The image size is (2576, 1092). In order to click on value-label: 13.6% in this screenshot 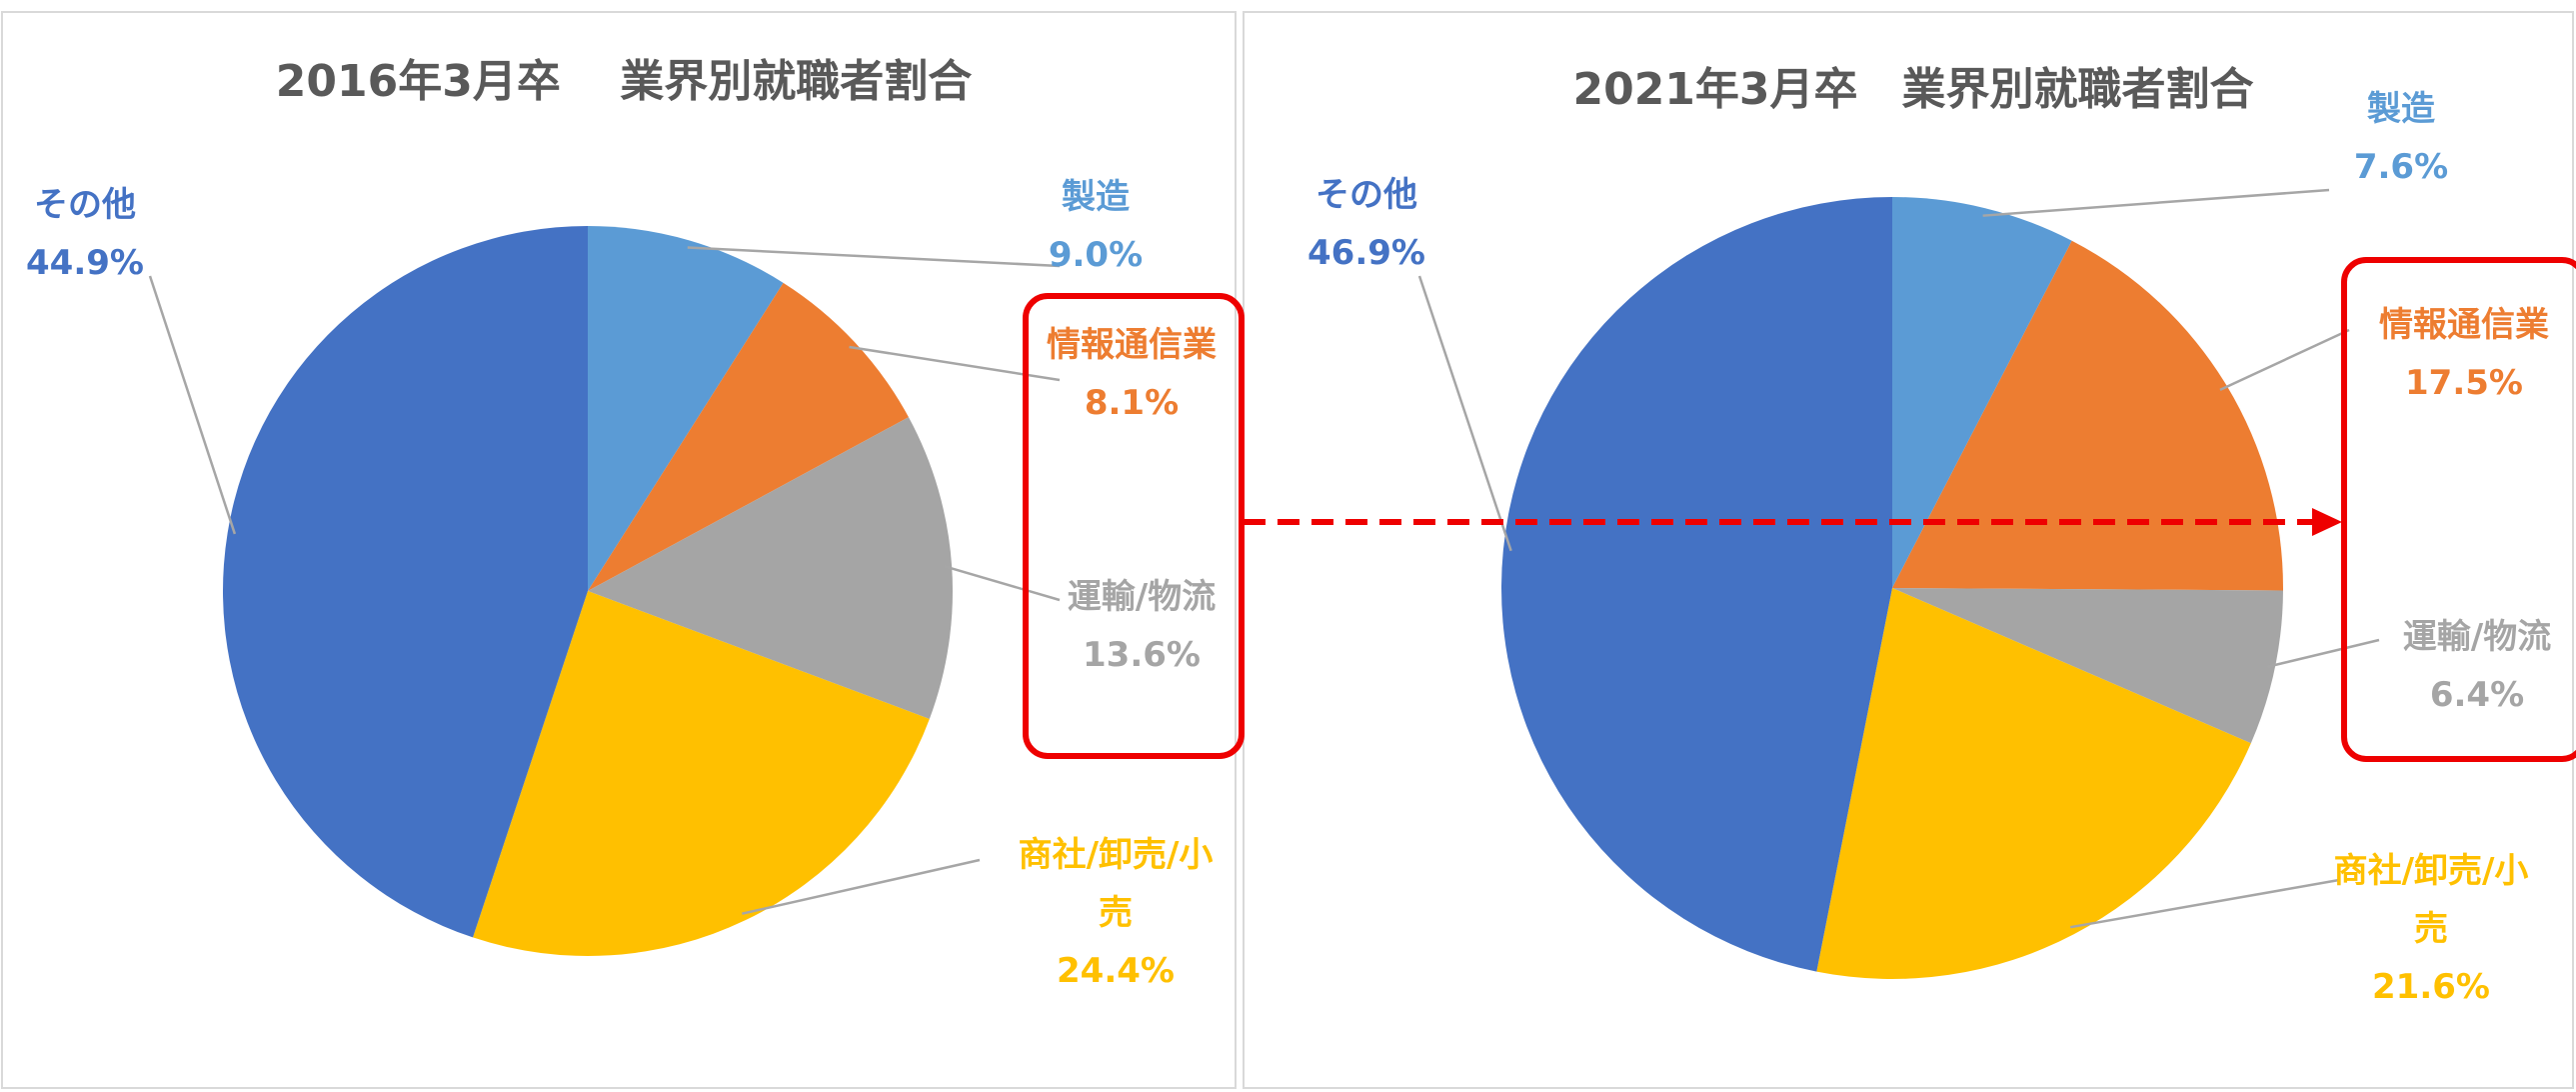, I will do `click(1142, 655)`.